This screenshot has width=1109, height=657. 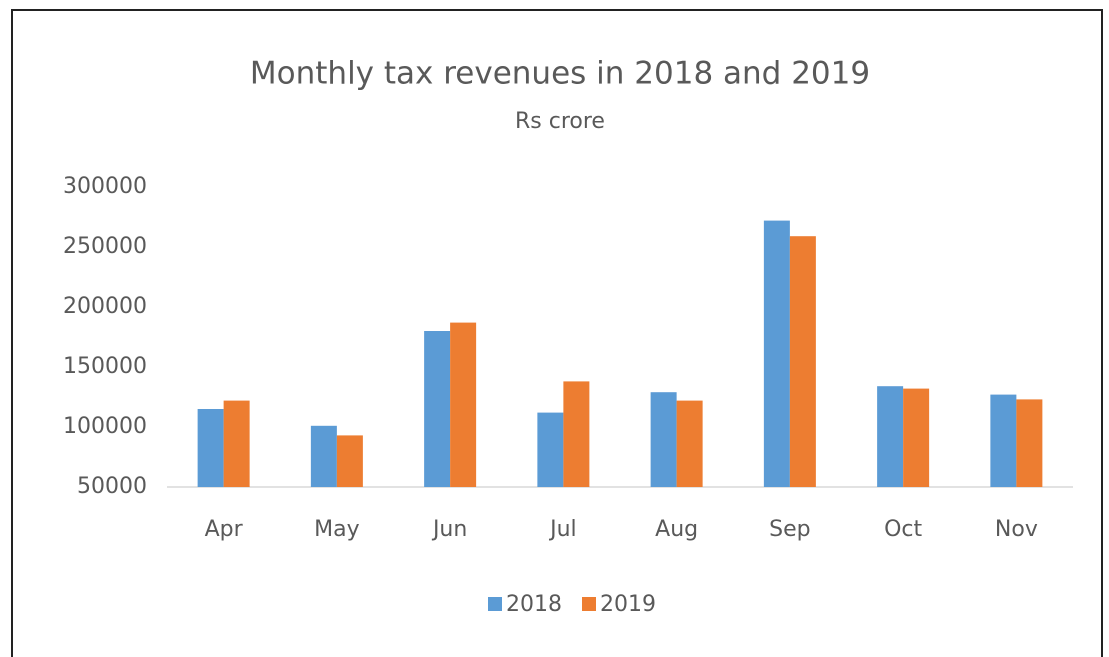 I want to click on y-tick-label: 50000, so click(x=112, y=486).